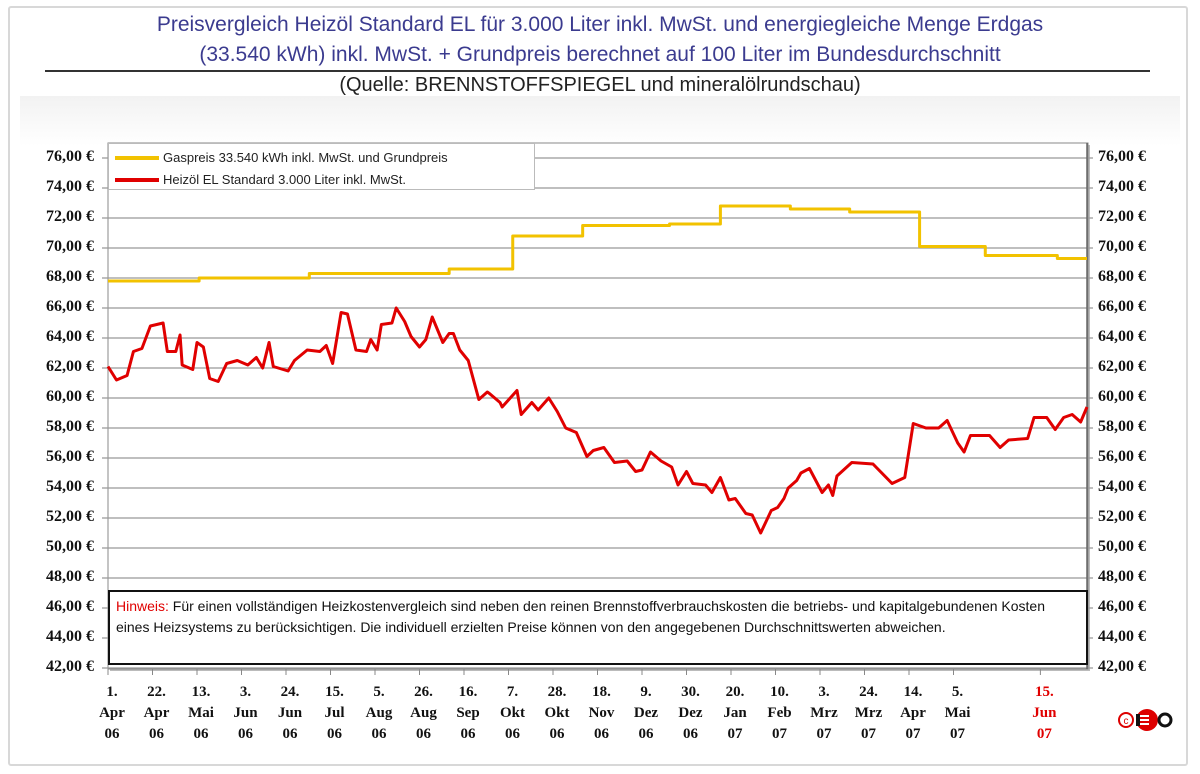  What do you see at coordinates (334, 713) in the screenshot?
I see `x-tick-label-line: Jul` at bounding box center [334, 713].